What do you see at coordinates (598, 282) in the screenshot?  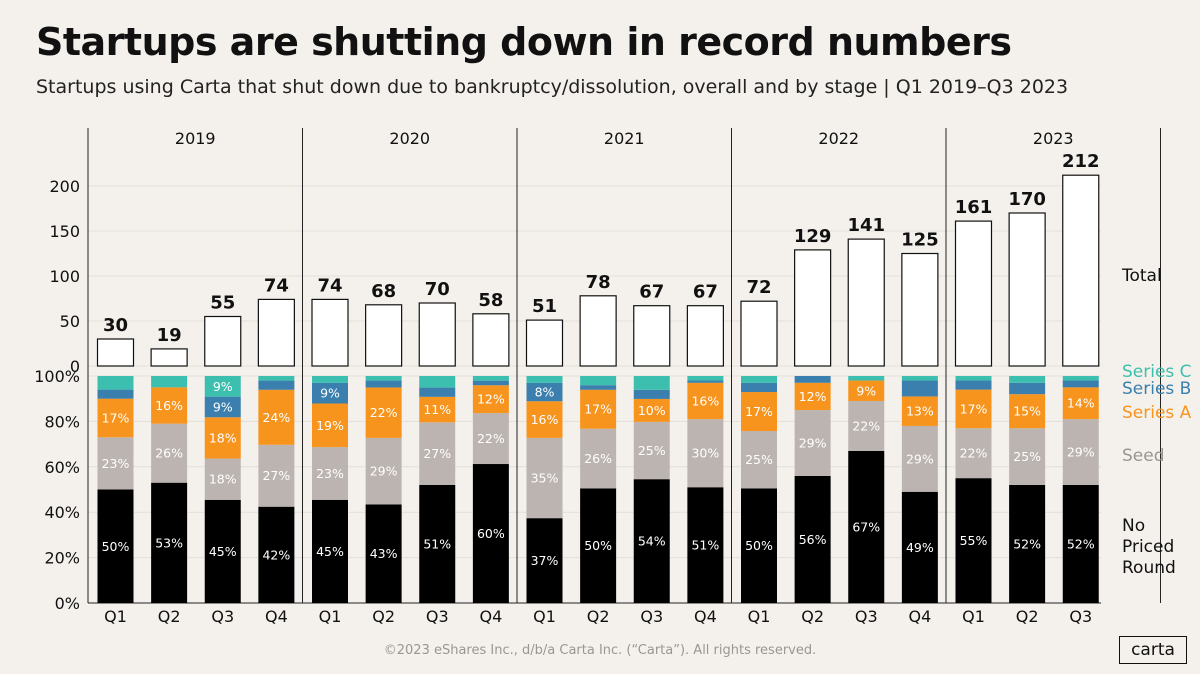 I see `total-value-label: 78` at bounding box center [598, 282].